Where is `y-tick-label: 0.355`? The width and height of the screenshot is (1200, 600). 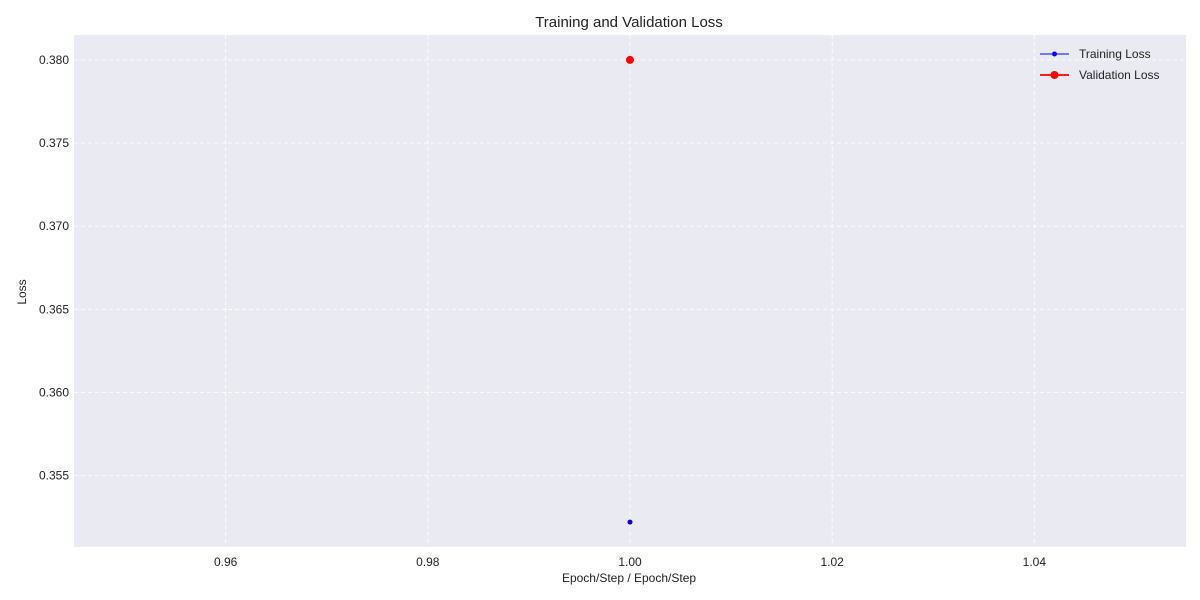
y-tick-label: 0.355 is located at coordinates (54, 476).